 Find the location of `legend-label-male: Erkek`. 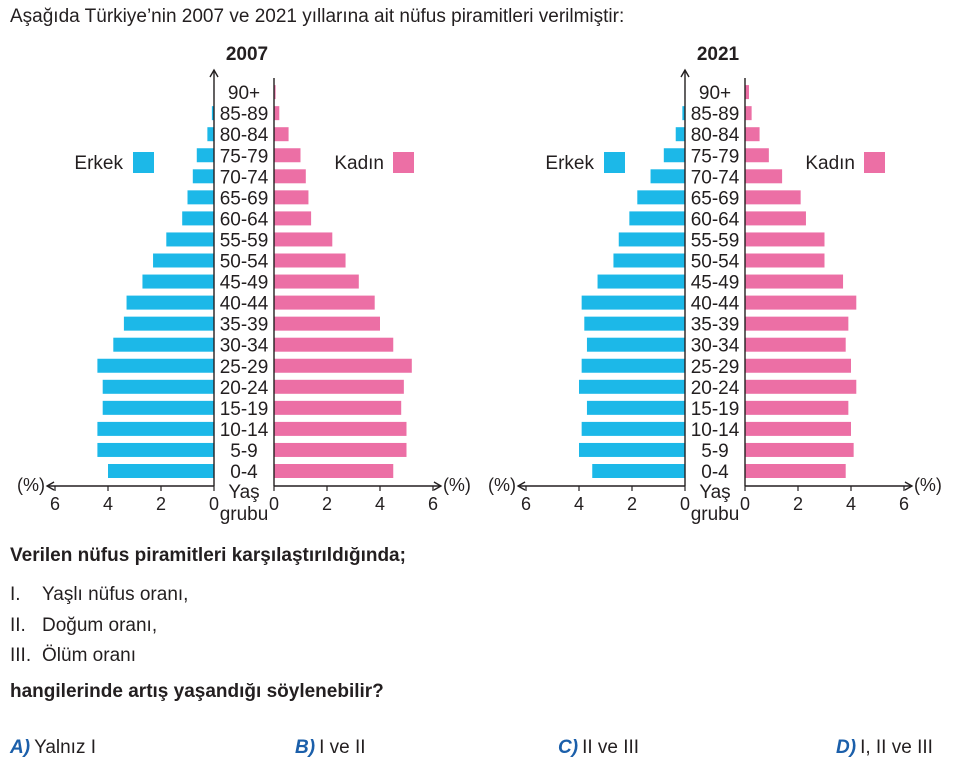

legend-label-male: Erkek is located at coordinates (569, 163).